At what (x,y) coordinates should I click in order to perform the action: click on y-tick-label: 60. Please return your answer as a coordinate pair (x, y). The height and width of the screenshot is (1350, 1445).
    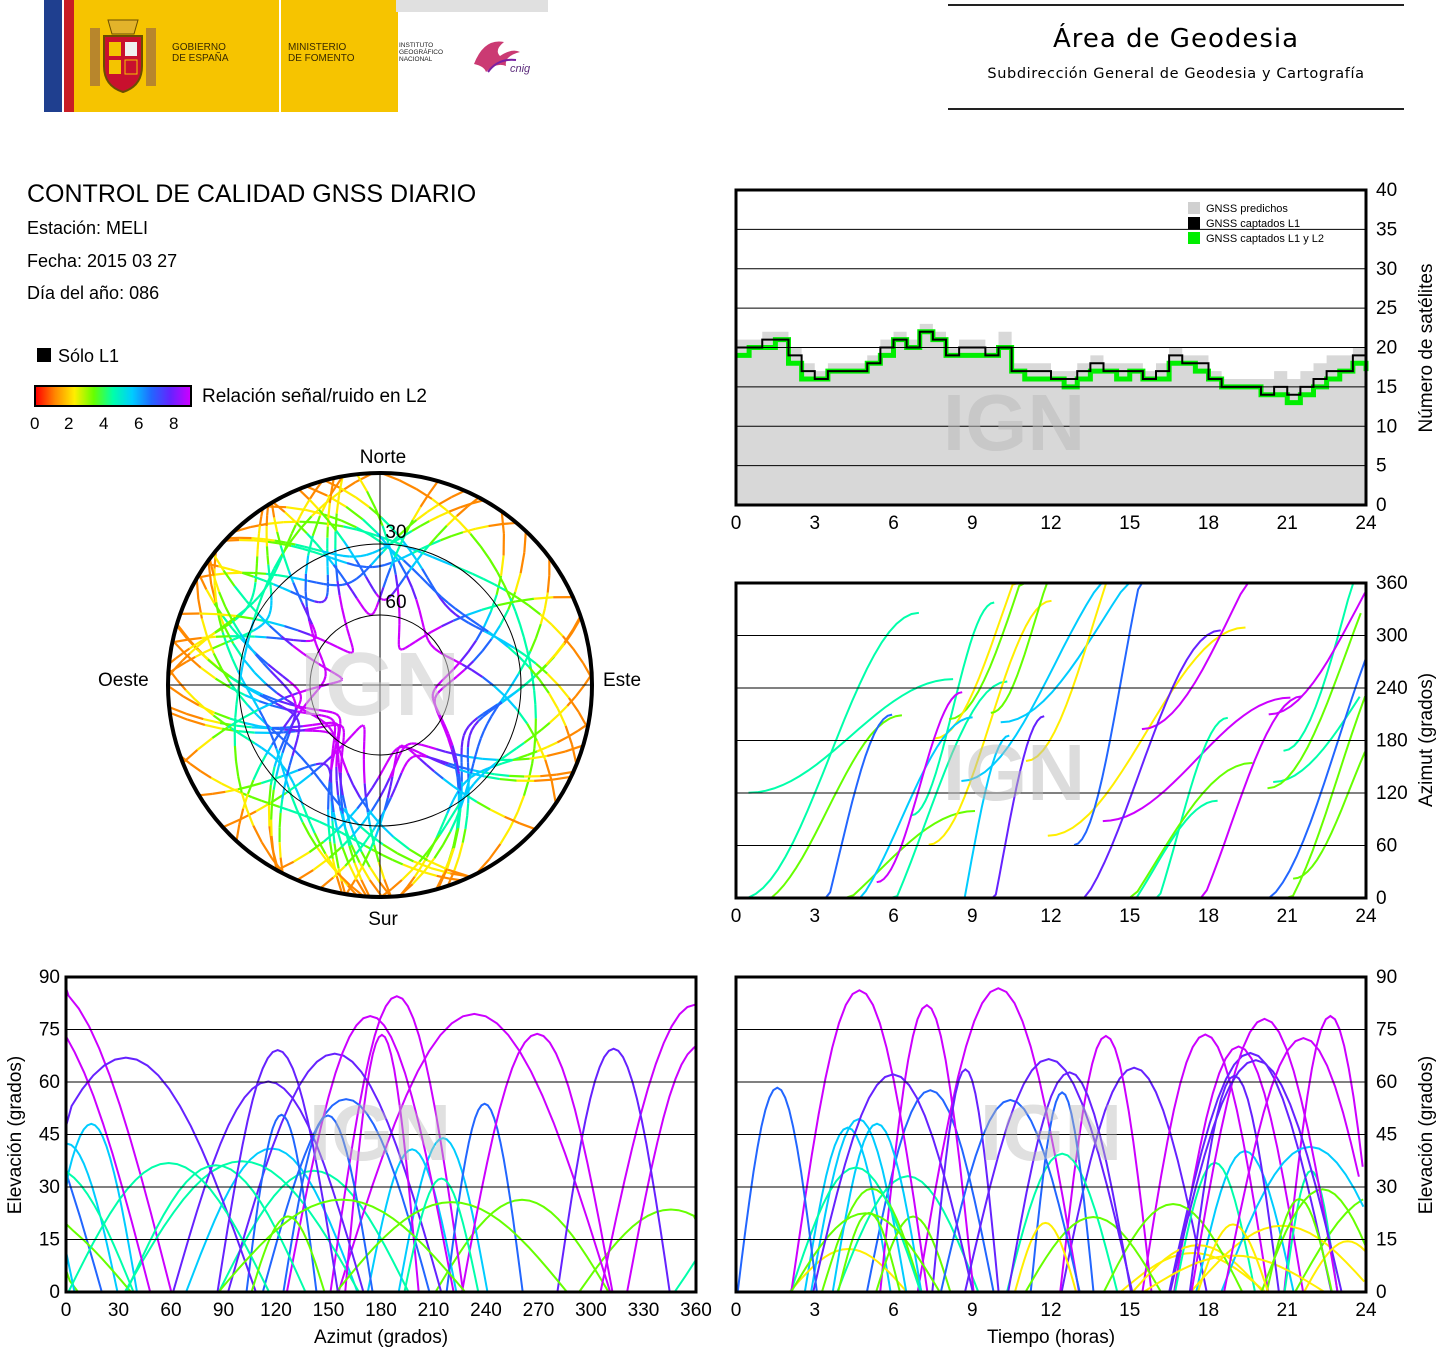
    Looking at the image, I should click on (1386, 1082).